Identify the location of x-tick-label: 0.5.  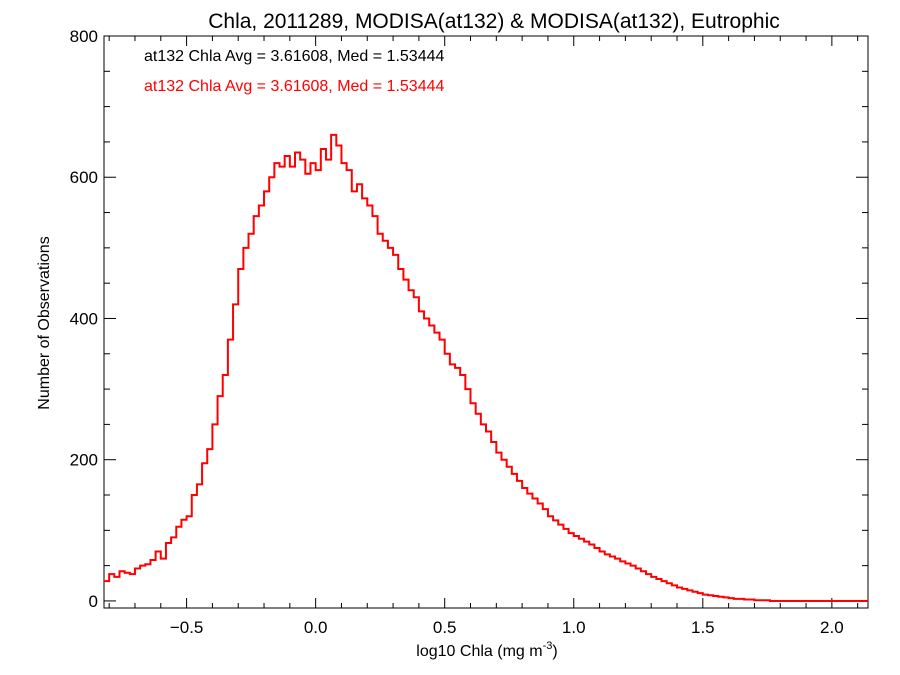
(445, 627).